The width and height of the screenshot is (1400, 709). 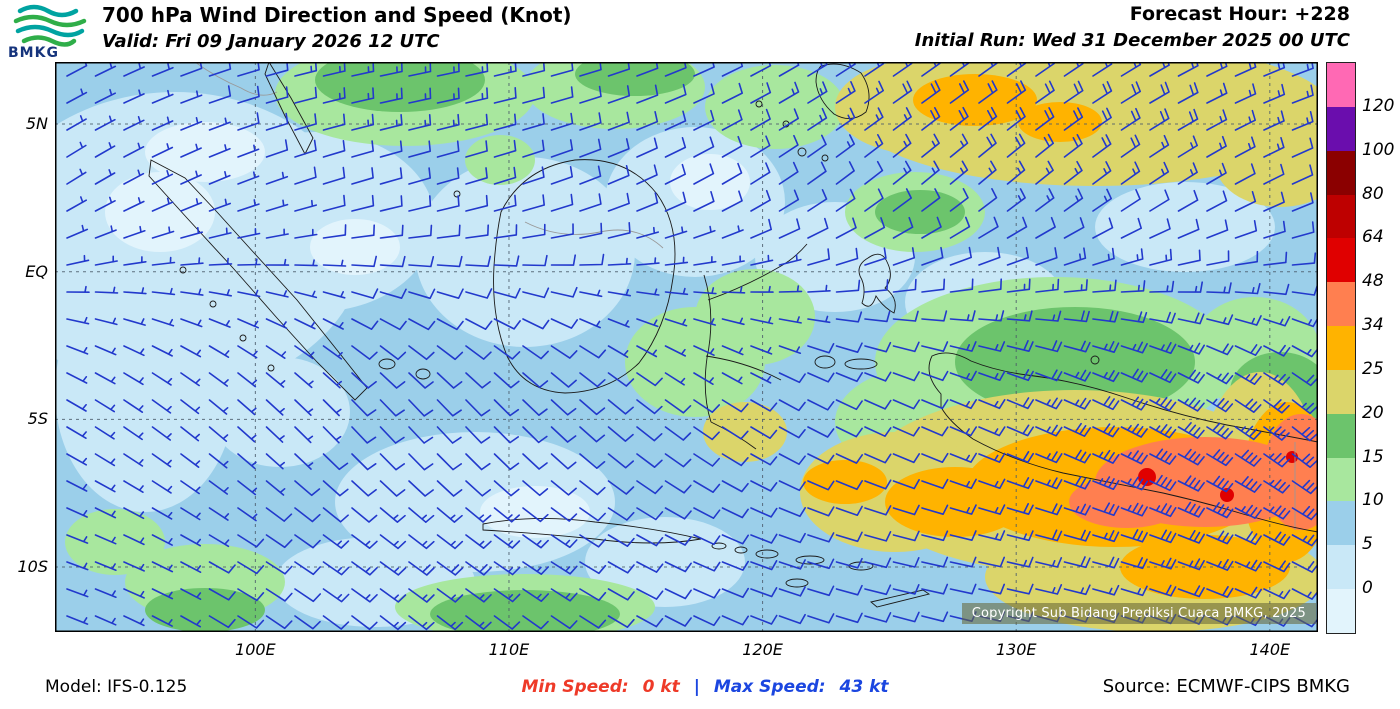 What do you see at coordinates (1373, 237) in the screenshot?
I see `legend-tick-label: 64` at bounding box center [1373, 237].